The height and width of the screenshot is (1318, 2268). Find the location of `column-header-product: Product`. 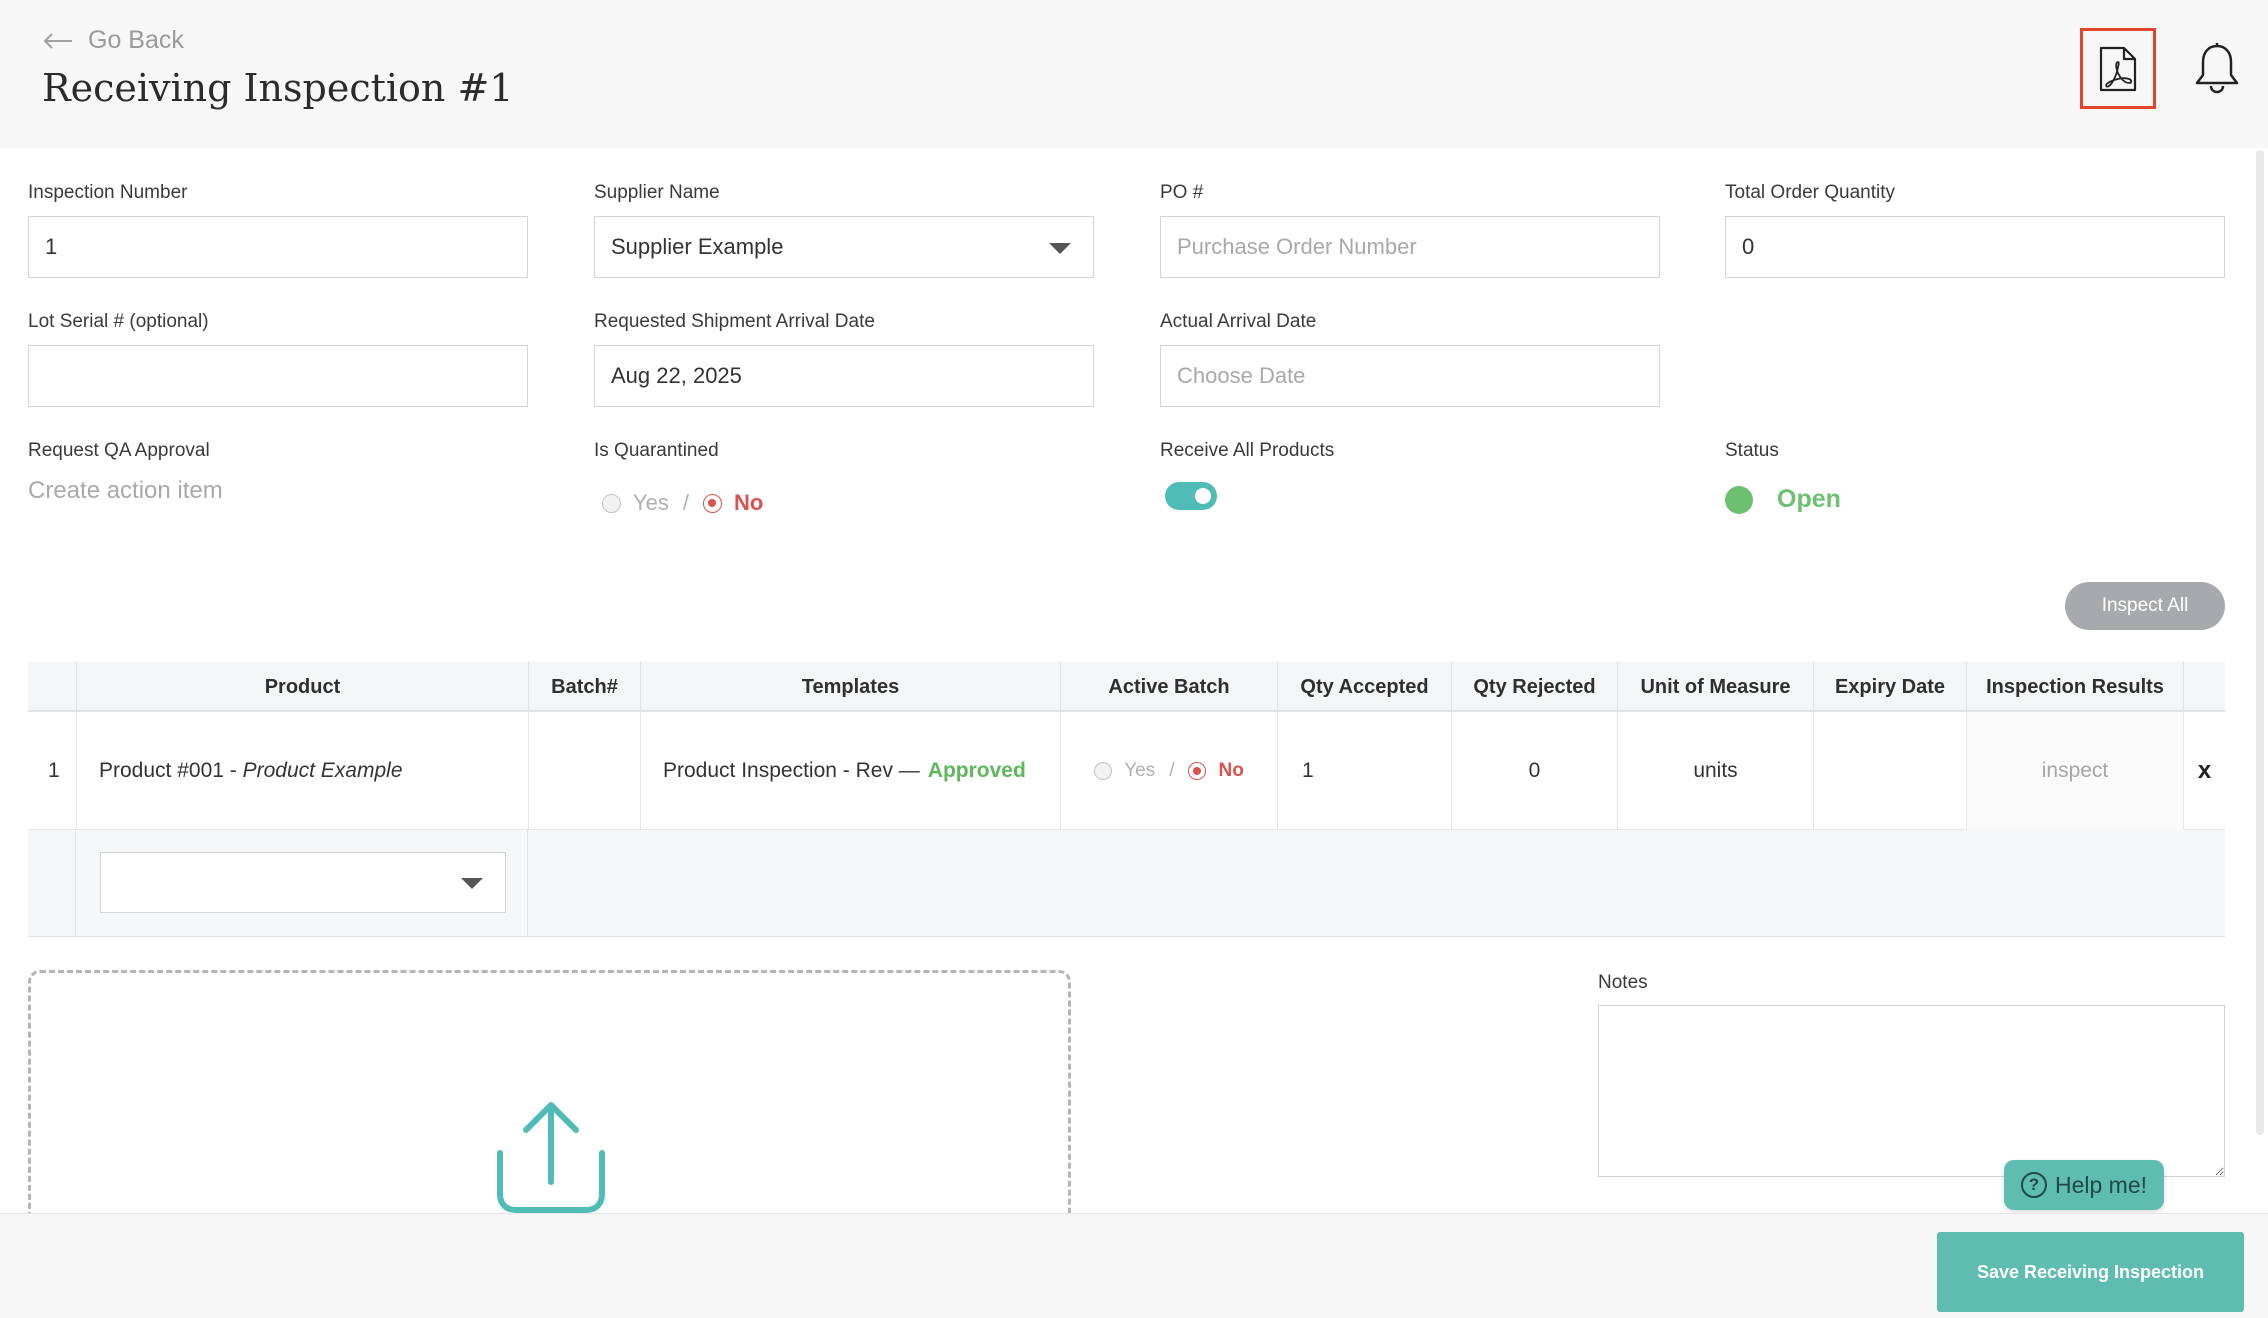

column-header-product: Product is located at coordinates (302, 687).